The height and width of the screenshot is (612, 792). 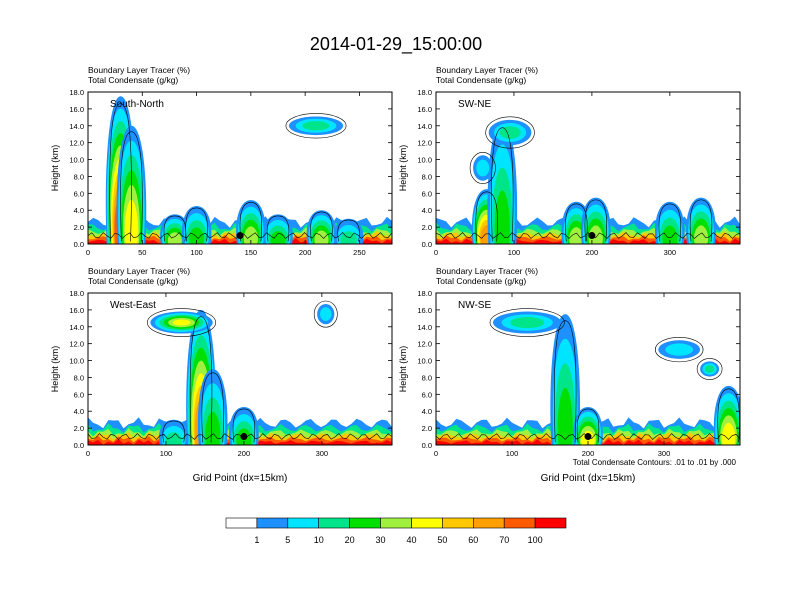 I want to click on figure-title: 2014-01-29_15:00:00, so click(x=396, y=44).